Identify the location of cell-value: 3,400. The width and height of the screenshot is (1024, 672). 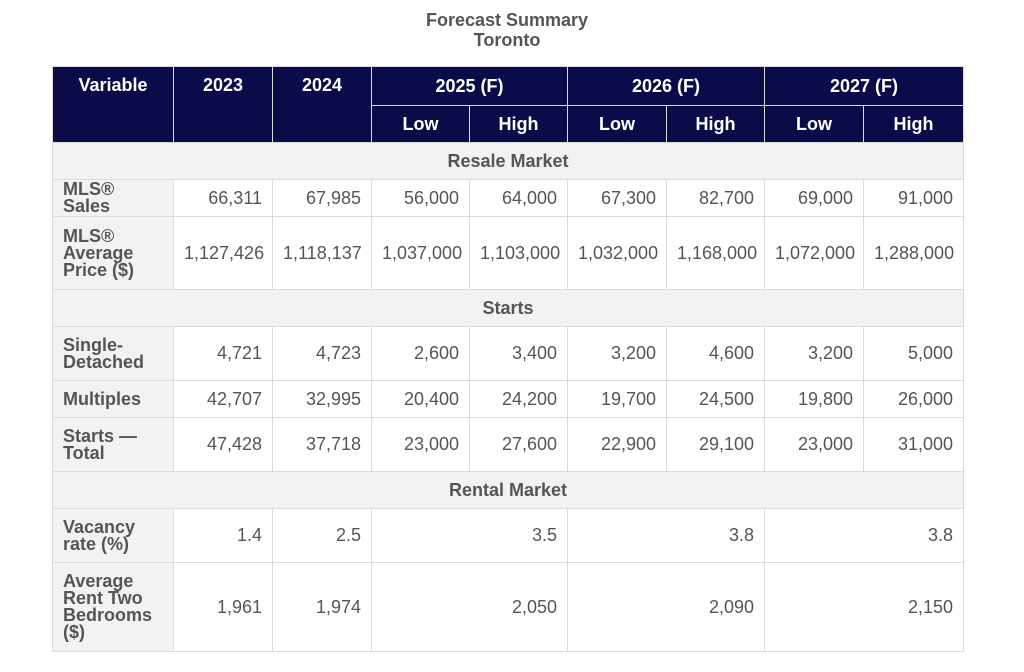
(518, 353).